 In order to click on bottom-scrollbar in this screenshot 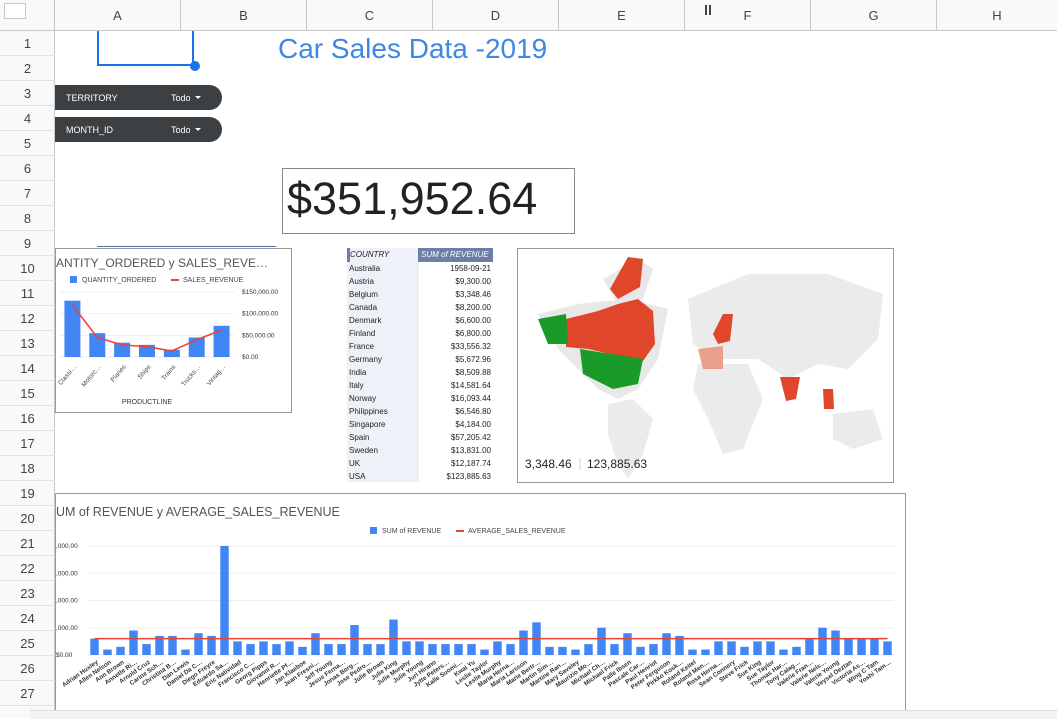, I will do `click(543, 714)`.